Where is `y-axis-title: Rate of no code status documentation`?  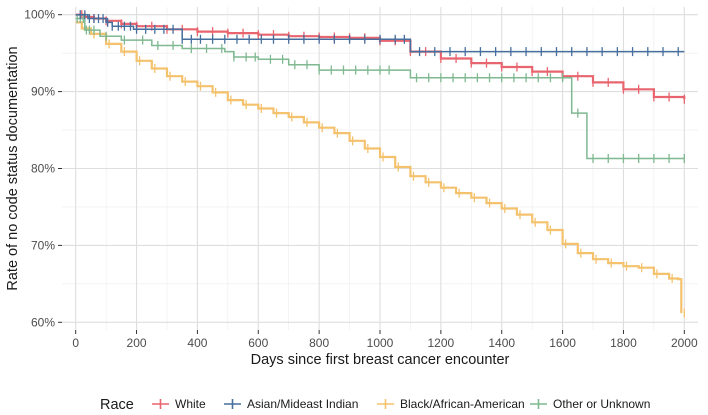 y-axis-title: Rate of no code status documentation is located at coordinates (13, 168).